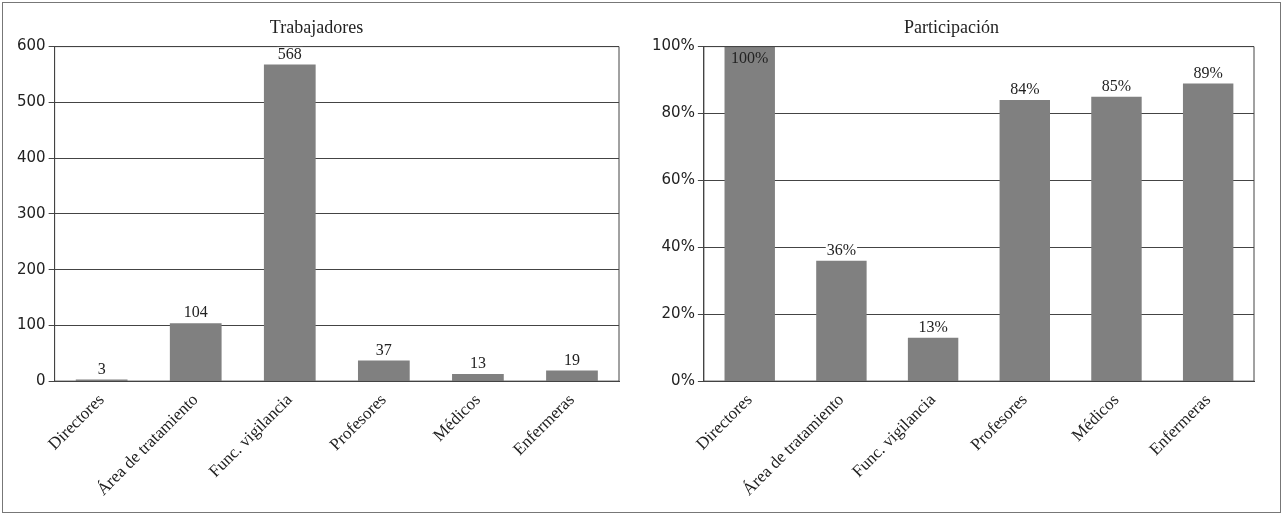 This screenshot has width=1285, height=517. What do you see at coordinates (673, 45) in the screenshot?
I see `y-tick-label: 100%` at bounding box center [673, 45].